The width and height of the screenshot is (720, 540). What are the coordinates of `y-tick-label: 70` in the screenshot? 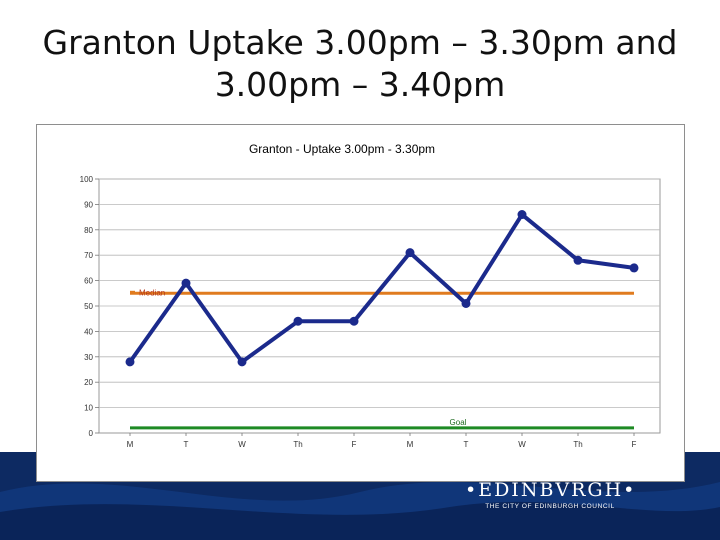 It's located at (88, 255).